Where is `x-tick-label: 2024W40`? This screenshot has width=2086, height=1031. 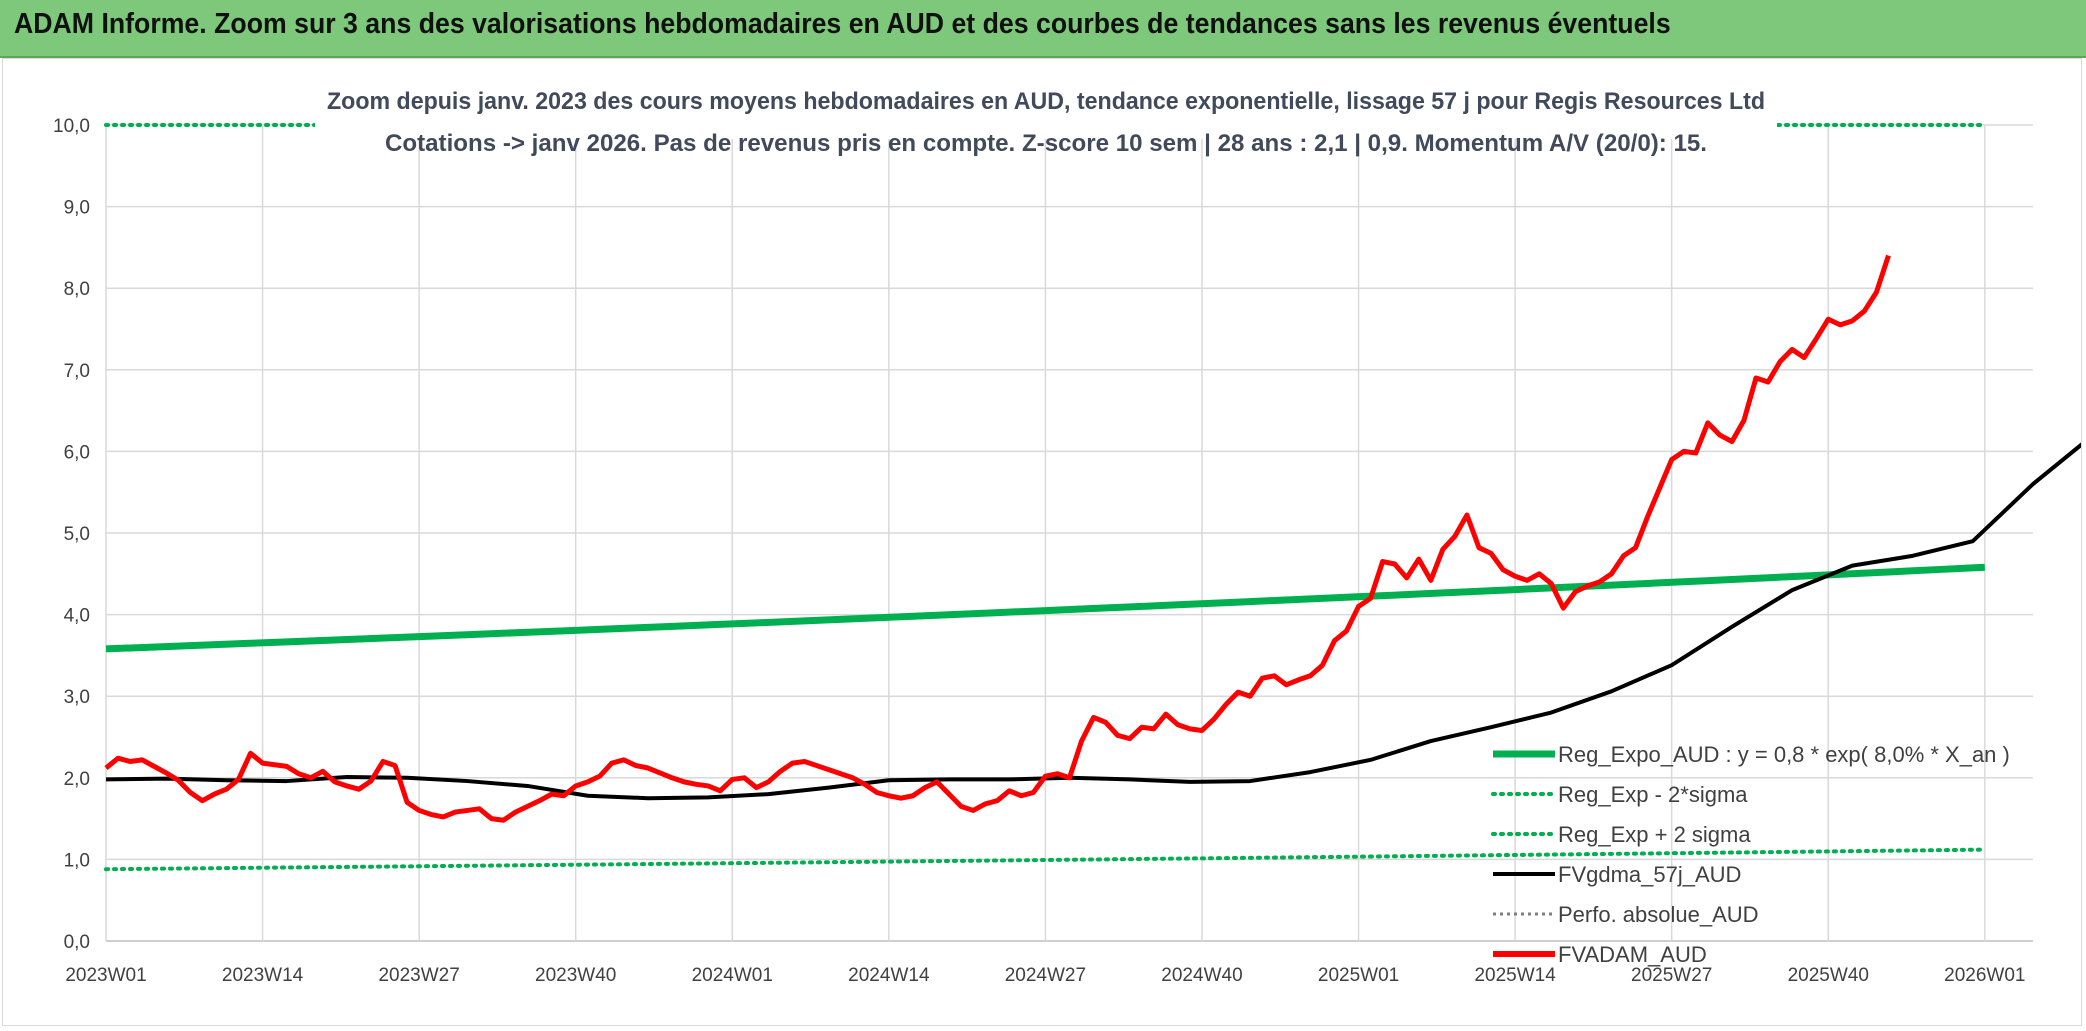
x-tick-label: 2024W40 is located at coordinates (1201, 975).